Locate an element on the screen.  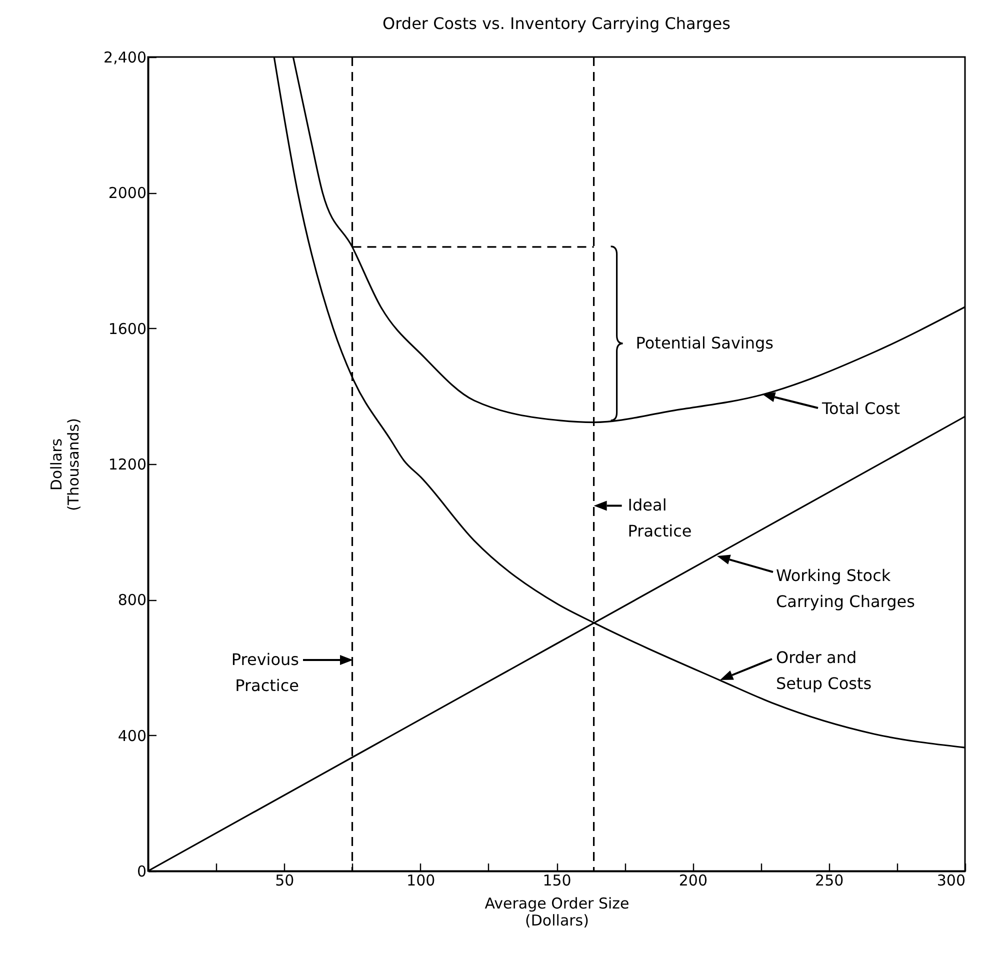
annotation: Order and Setup Costs is located at coordinates (824, 670).